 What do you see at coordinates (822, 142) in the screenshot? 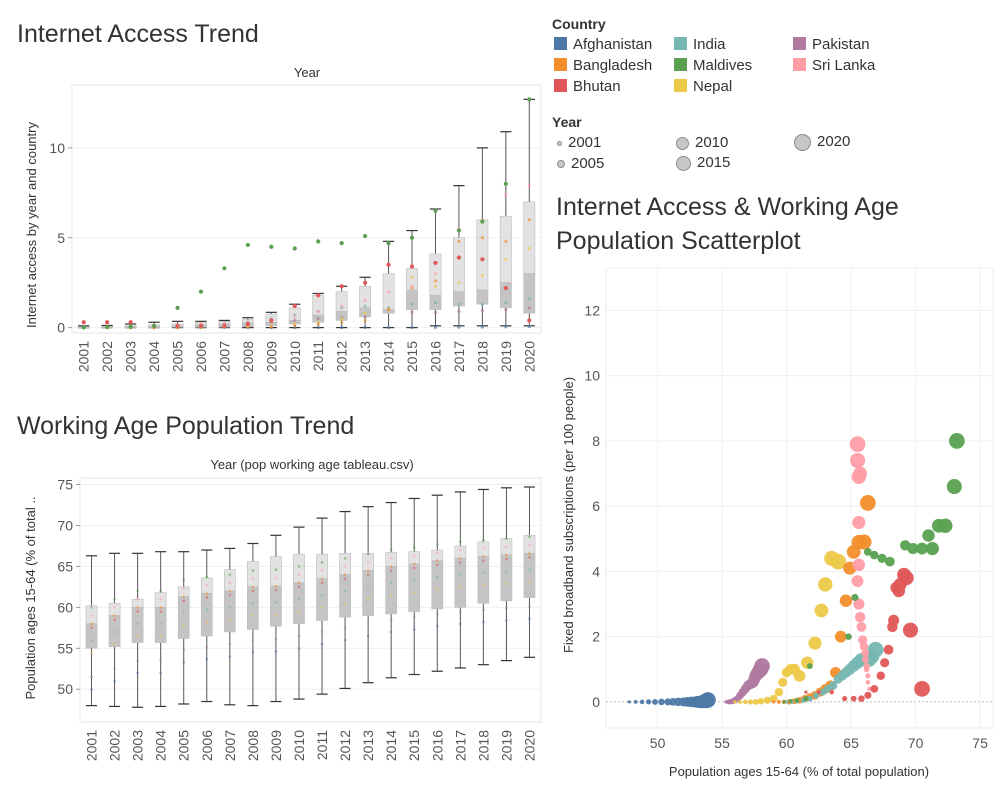
I see `legend-size-2020: 2020` at bounding box center [822, 142].